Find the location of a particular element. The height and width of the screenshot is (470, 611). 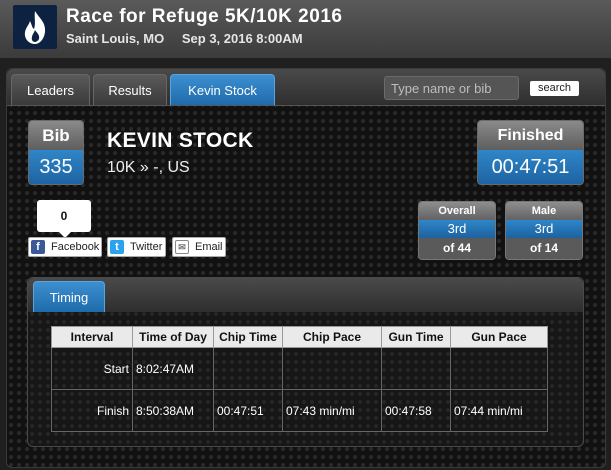

bib-label: Bib is located at coordinates (56, 135).